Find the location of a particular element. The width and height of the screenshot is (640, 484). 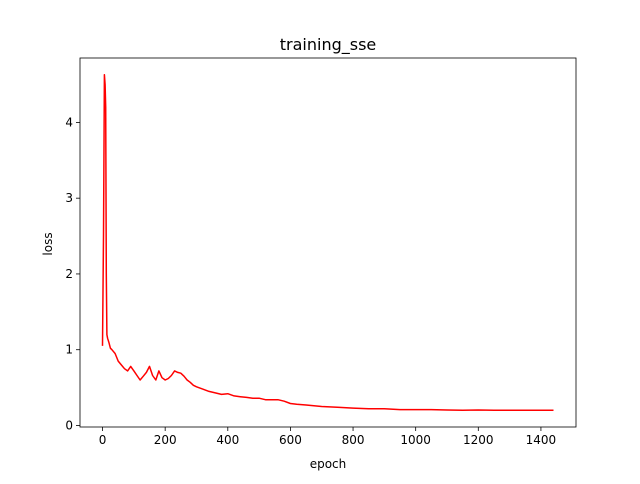

y-tick-label: 4 is located at coordinates (69, 122).